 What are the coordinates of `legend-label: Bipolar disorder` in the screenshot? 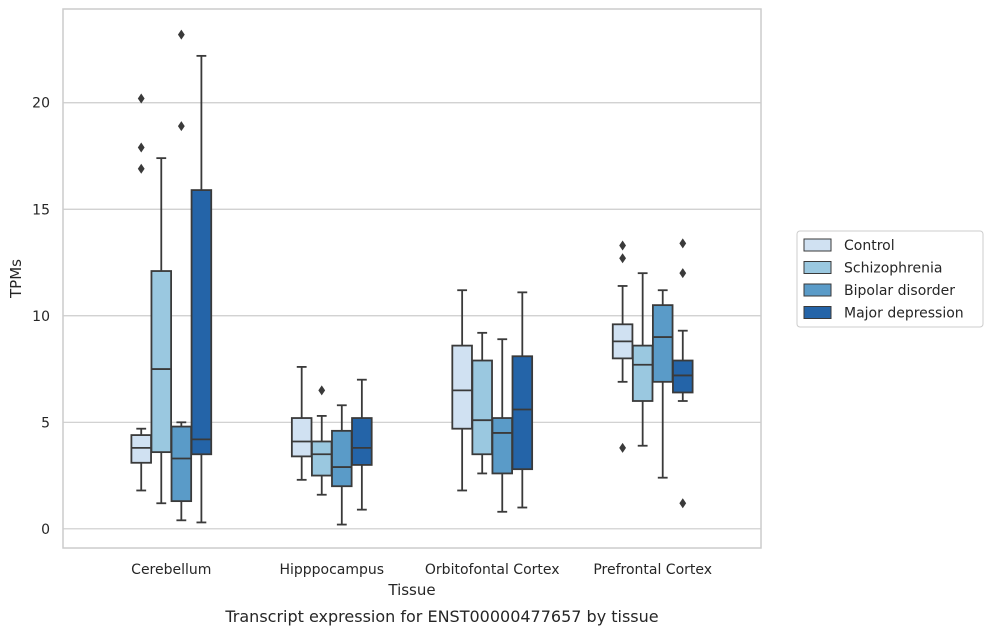 It's located at (899, 291).